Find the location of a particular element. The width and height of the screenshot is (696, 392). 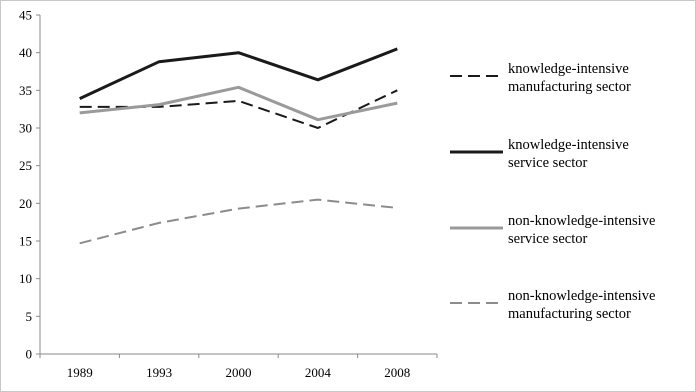

legend-entry-3: non-knowledge-intensive service sector is located at coordinates (552, 230).